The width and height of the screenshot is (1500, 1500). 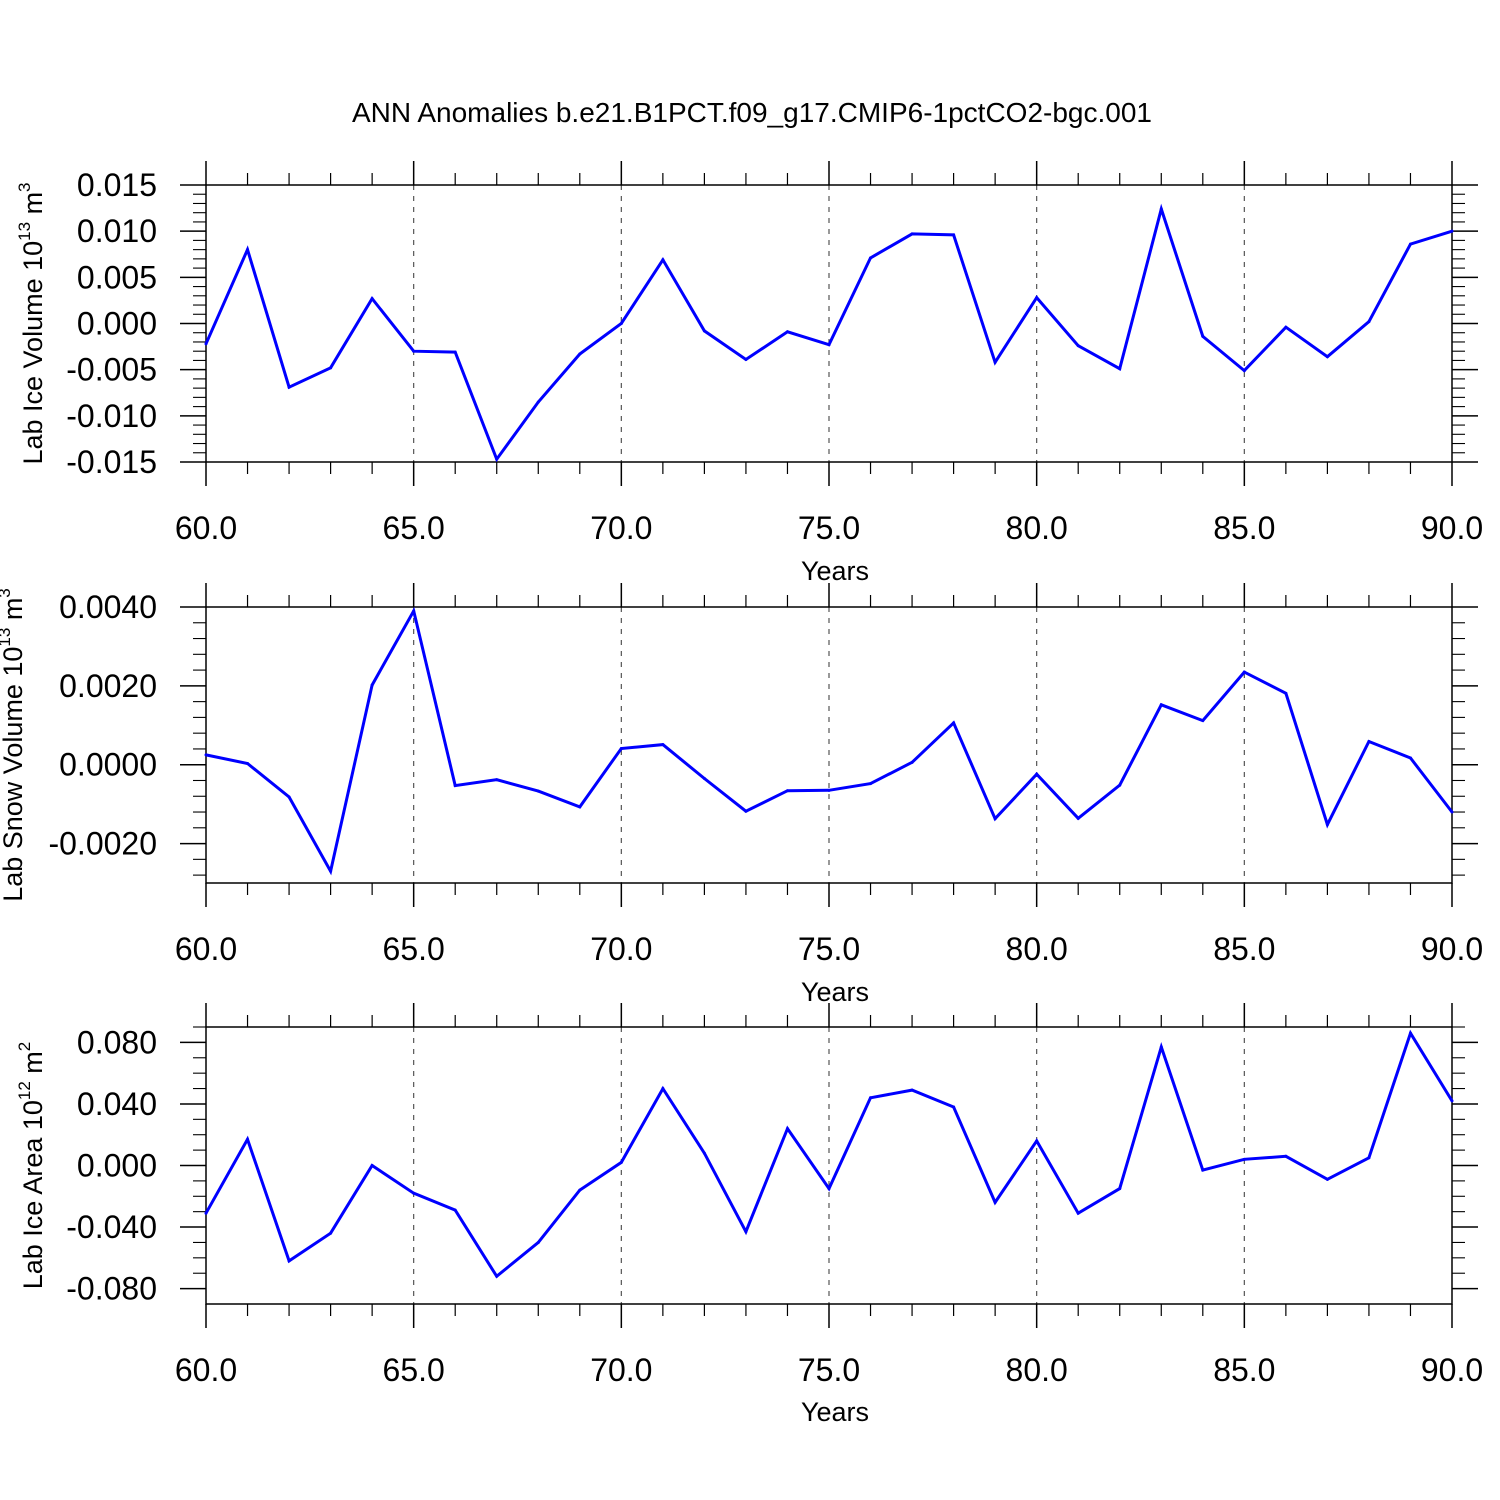 What do you see at coordinates (102, 844) in the screenshot?
I see `y-tick-label: -0.0020` at bounding box center [102, 844].